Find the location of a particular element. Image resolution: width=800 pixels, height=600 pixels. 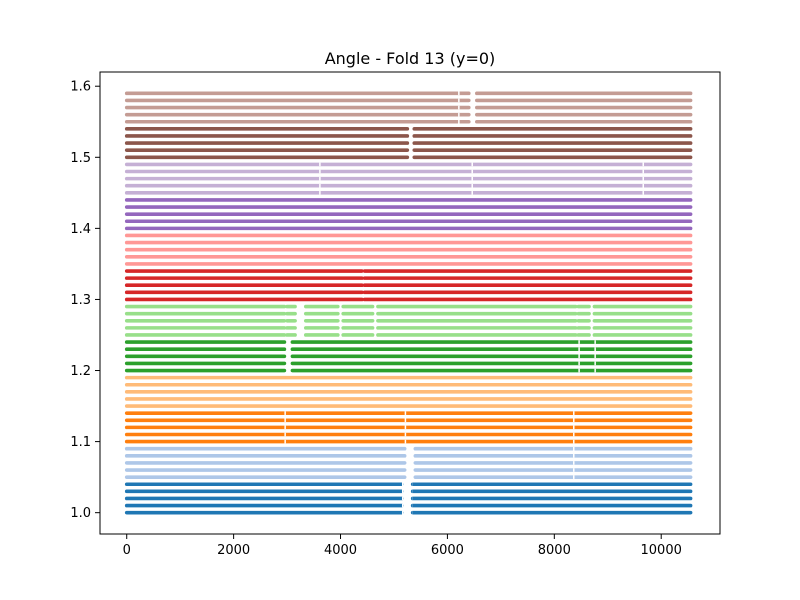

y-tick-label-5: 1.5 is located at coordinates (80, 158).